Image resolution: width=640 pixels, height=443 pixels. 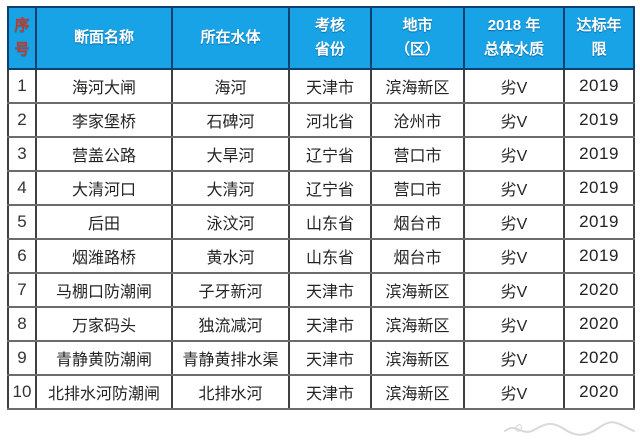 I want to click on cell-section-name: 海河大闸, so click(x=104, y=86).